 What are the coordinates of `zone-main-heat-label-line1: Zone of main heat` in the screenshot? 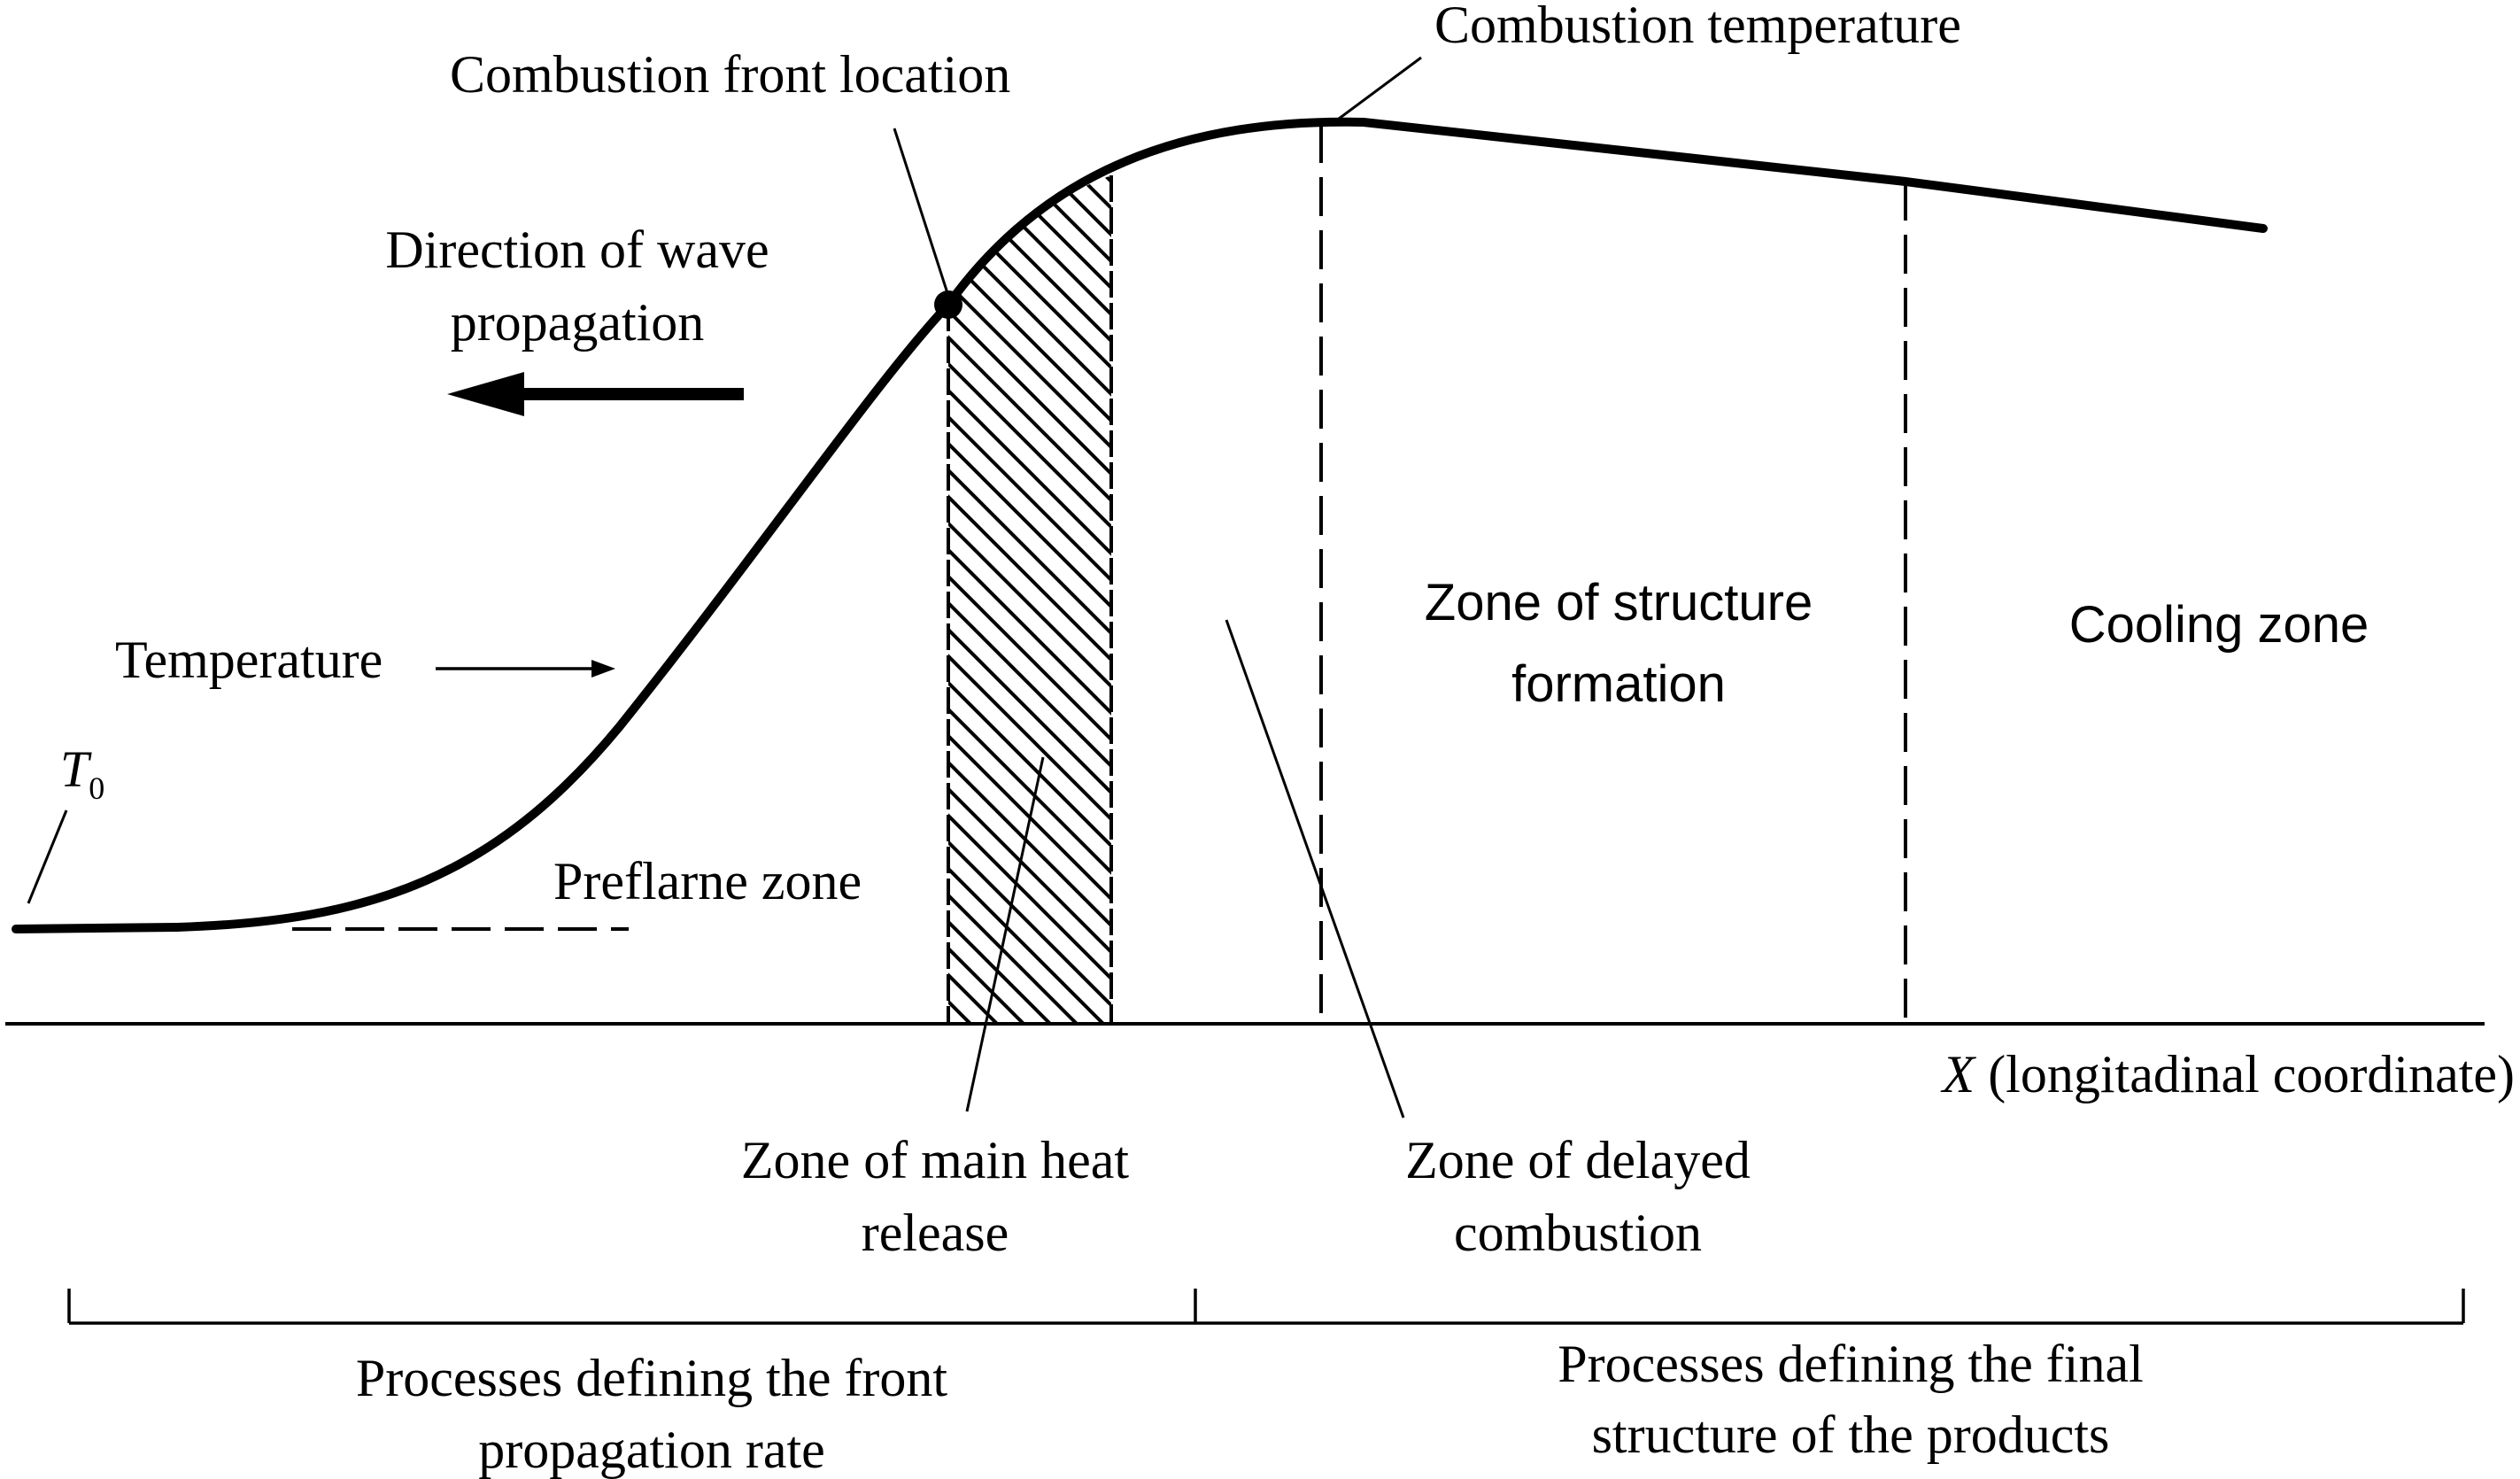 It's located at (935, 1160).